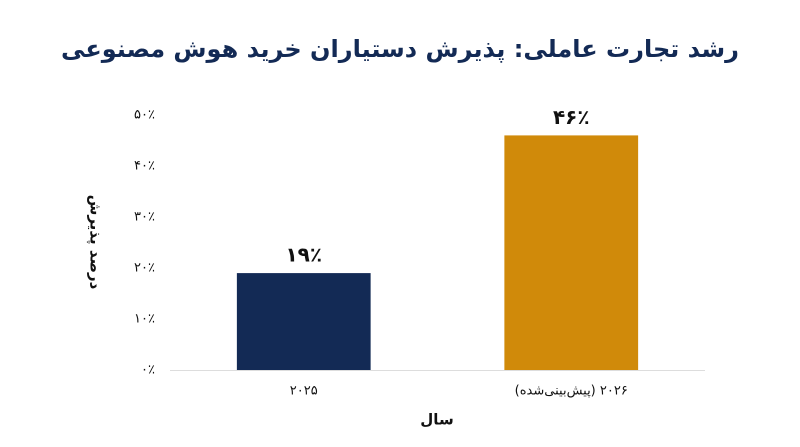  I want to click on x-axis-label: سال, so click(436, 420).